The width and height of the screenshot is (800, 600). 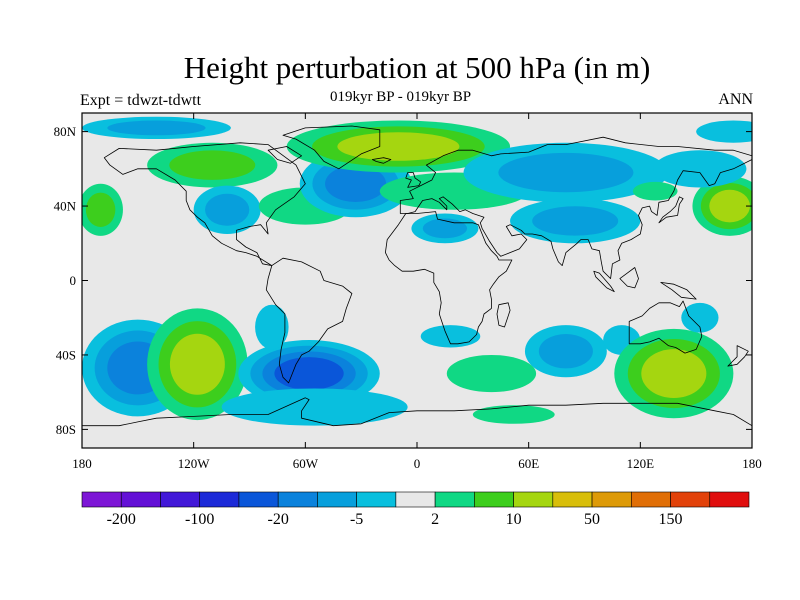 What do you see at coordinates (65, 131) in the screenshot?
I see `lat-tick-label: 80N` at bounding box center [65, 131].